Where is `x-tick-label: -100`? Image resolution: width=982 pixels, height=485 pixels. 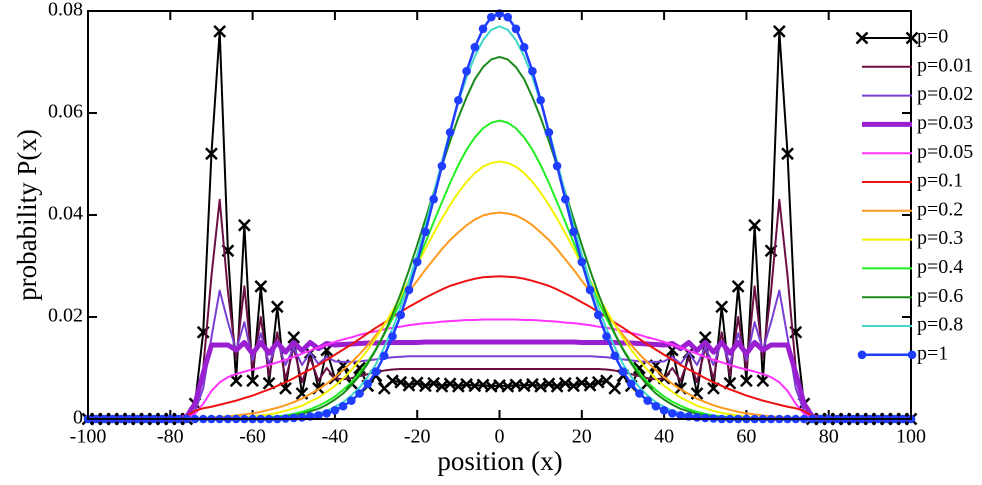
x-tick-label: -100 is located at coordinates (88, 437).